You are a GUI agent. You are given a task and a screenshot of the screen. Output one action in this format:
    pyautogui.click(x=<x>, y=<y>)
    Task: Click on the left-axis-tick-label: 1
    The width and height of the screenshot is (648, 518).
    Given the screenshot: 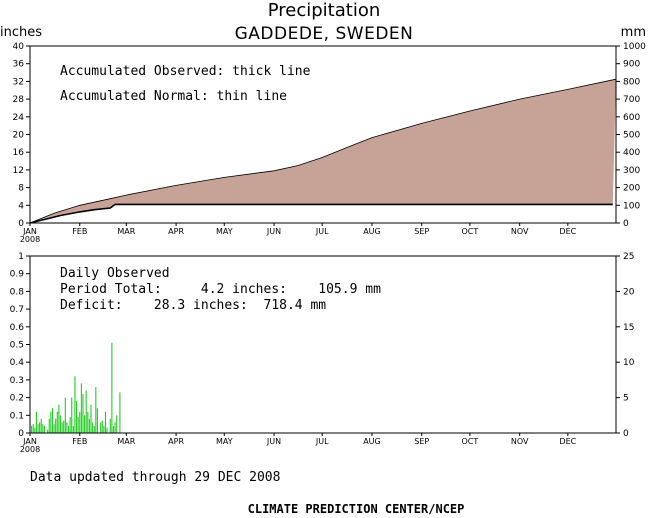 What is the action you would take?
    pyautogui.click(x=21, y=257)
    